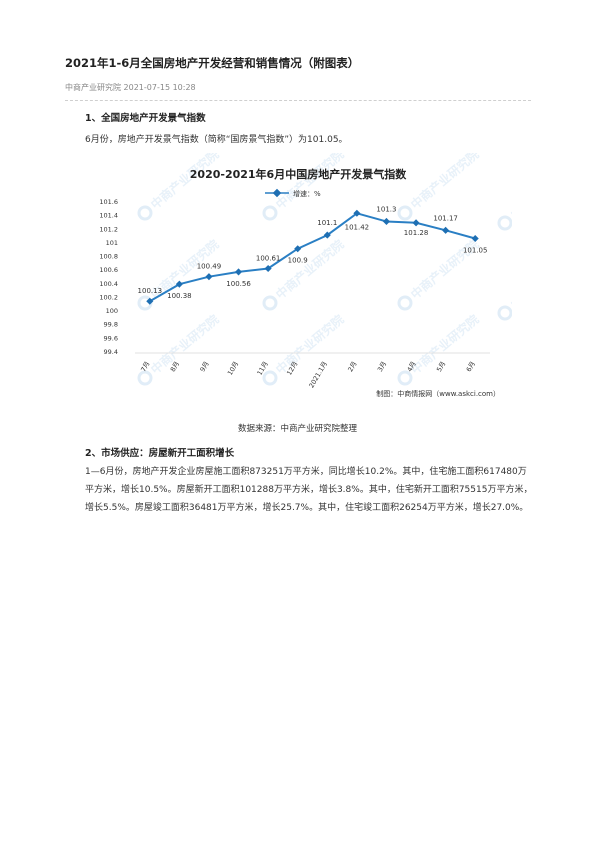 The height and width of the screenshot is (842, 595). Describe the element at coordinates (216, 140) in the screenshot. I see `section-1-text: 6月份，房地产开发景气指数（简称“国房景气指数”）为101.05。` at that location.